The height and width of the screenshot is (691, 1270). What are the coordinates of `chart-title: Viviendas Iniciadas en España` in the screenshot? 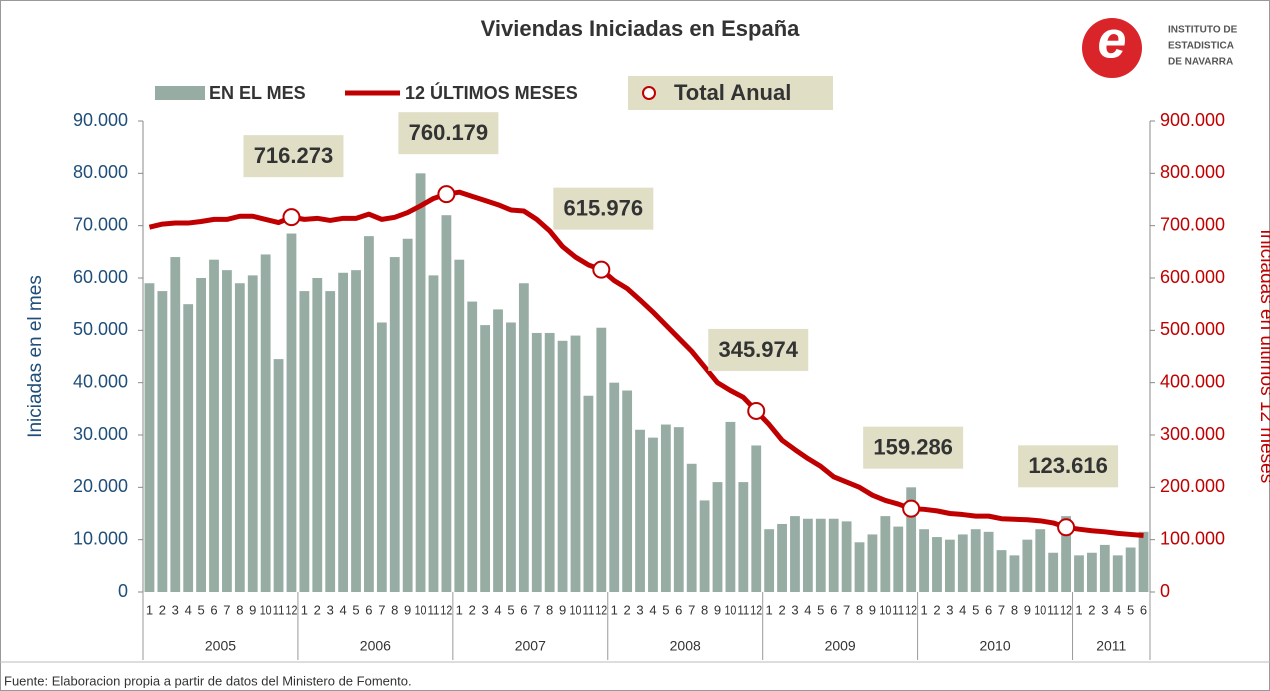 It's located at (641, 28).